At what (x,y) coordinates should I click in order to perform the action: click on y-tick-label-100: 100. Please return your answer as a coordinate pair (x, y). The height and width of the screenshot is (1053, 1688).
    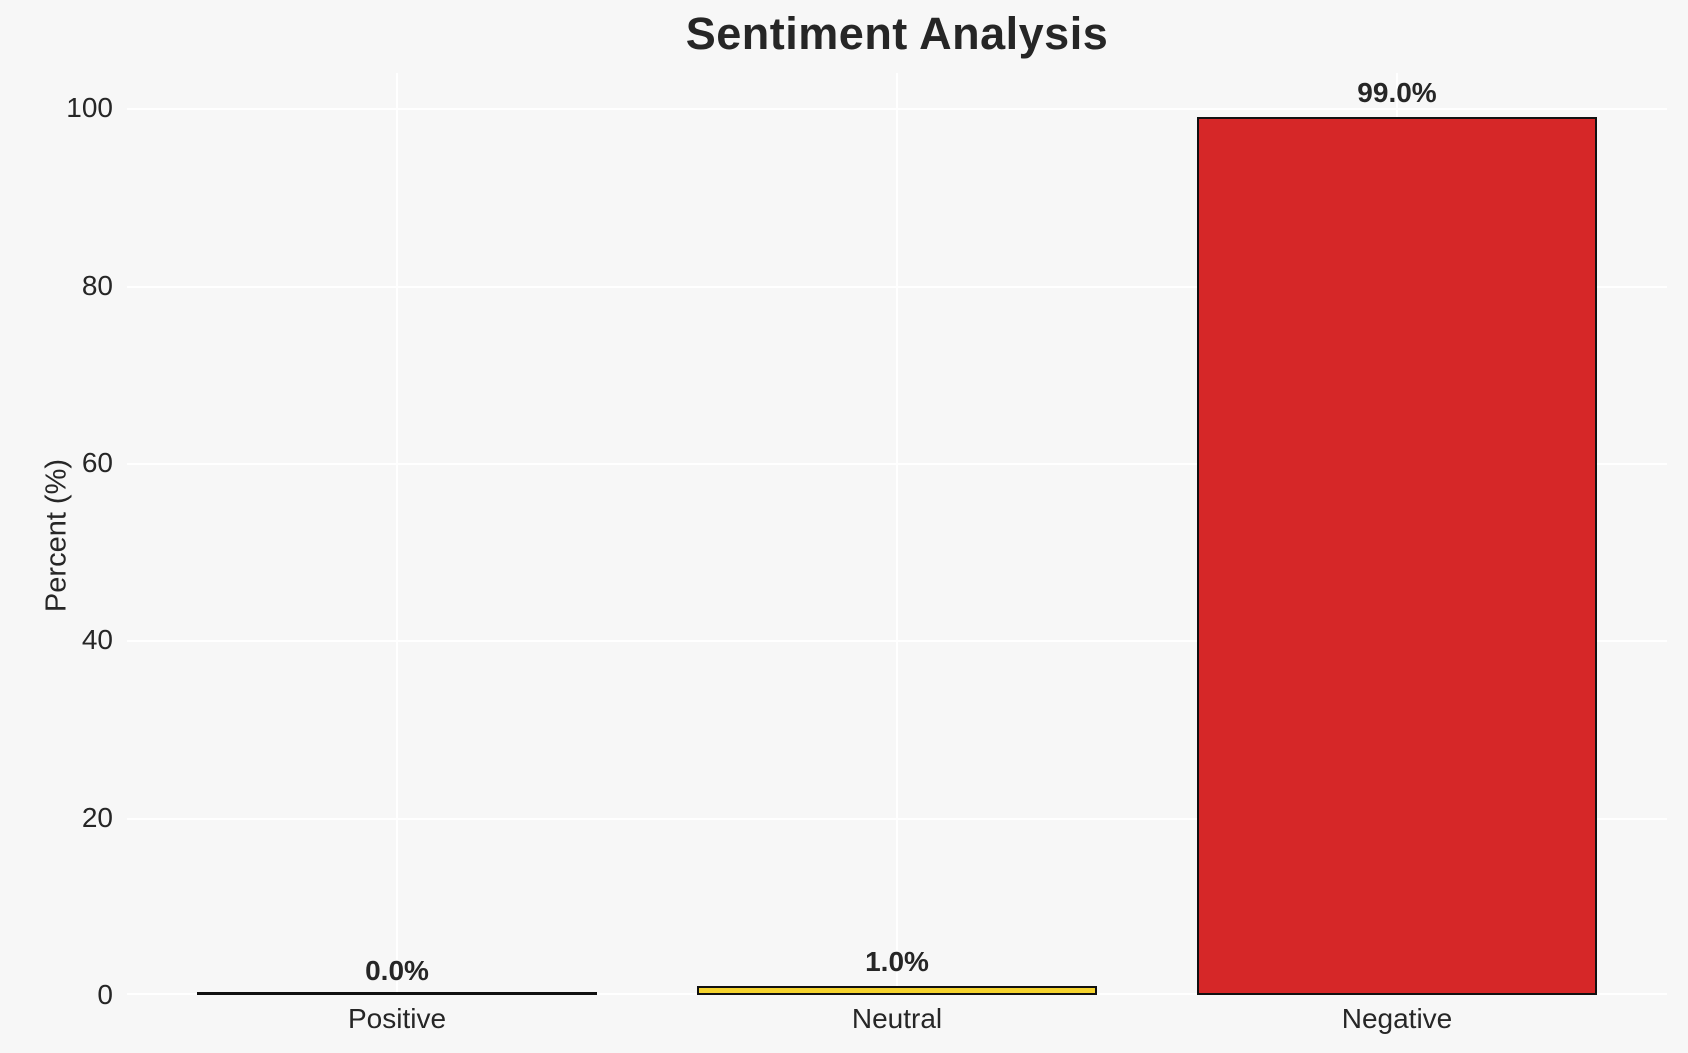
    Looking at the image, I should click on (89, 108).